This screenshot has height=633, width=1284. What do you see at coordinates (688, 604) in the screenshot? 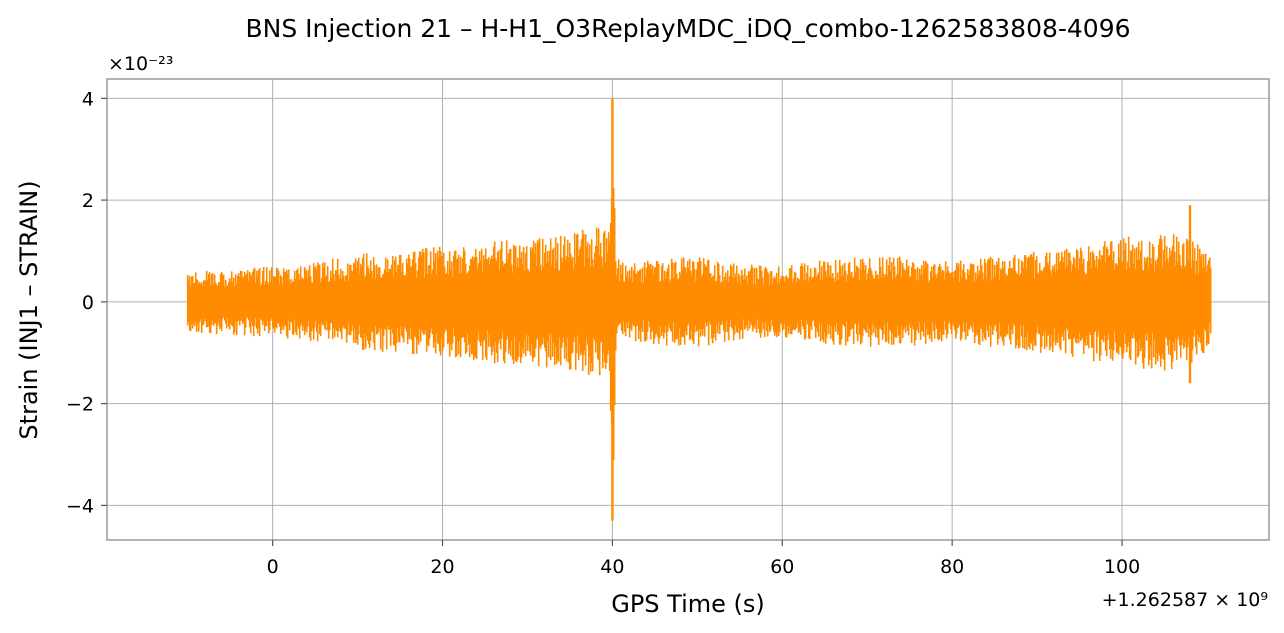
I see `x-axis-label: GPS Time (s)` at bounding box center [688, 604].